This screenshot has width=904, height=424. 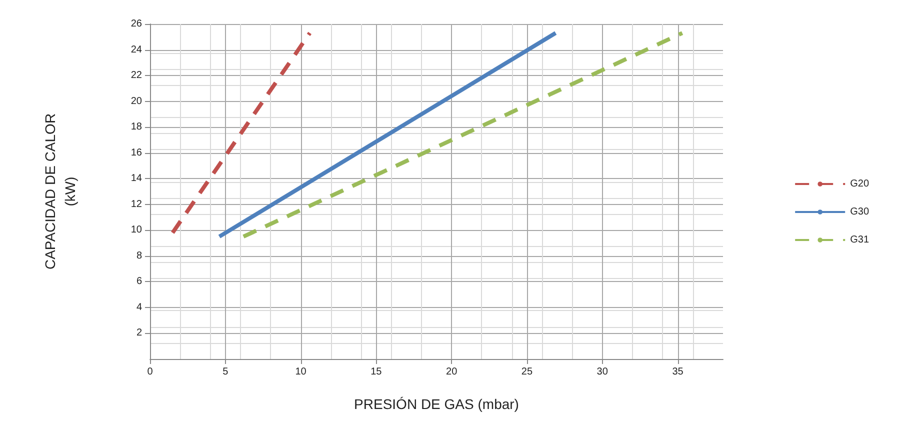 I want to click on x-tick-label: 15, so click(x=376, y=372).